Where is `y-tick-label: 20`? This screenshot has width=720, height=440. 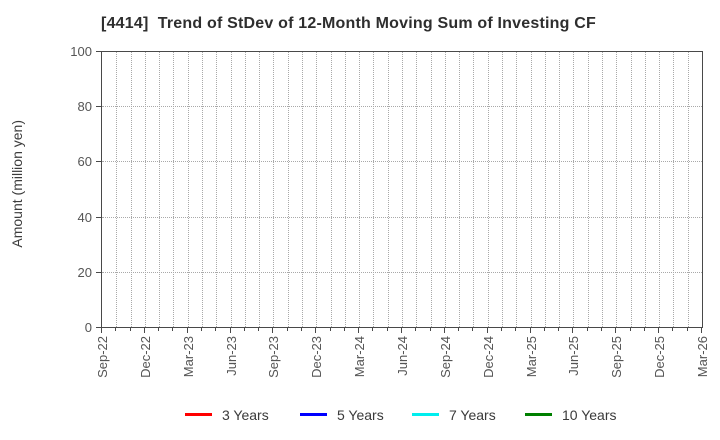
y-tick-label: 20 is located at coordinates (84, 272).